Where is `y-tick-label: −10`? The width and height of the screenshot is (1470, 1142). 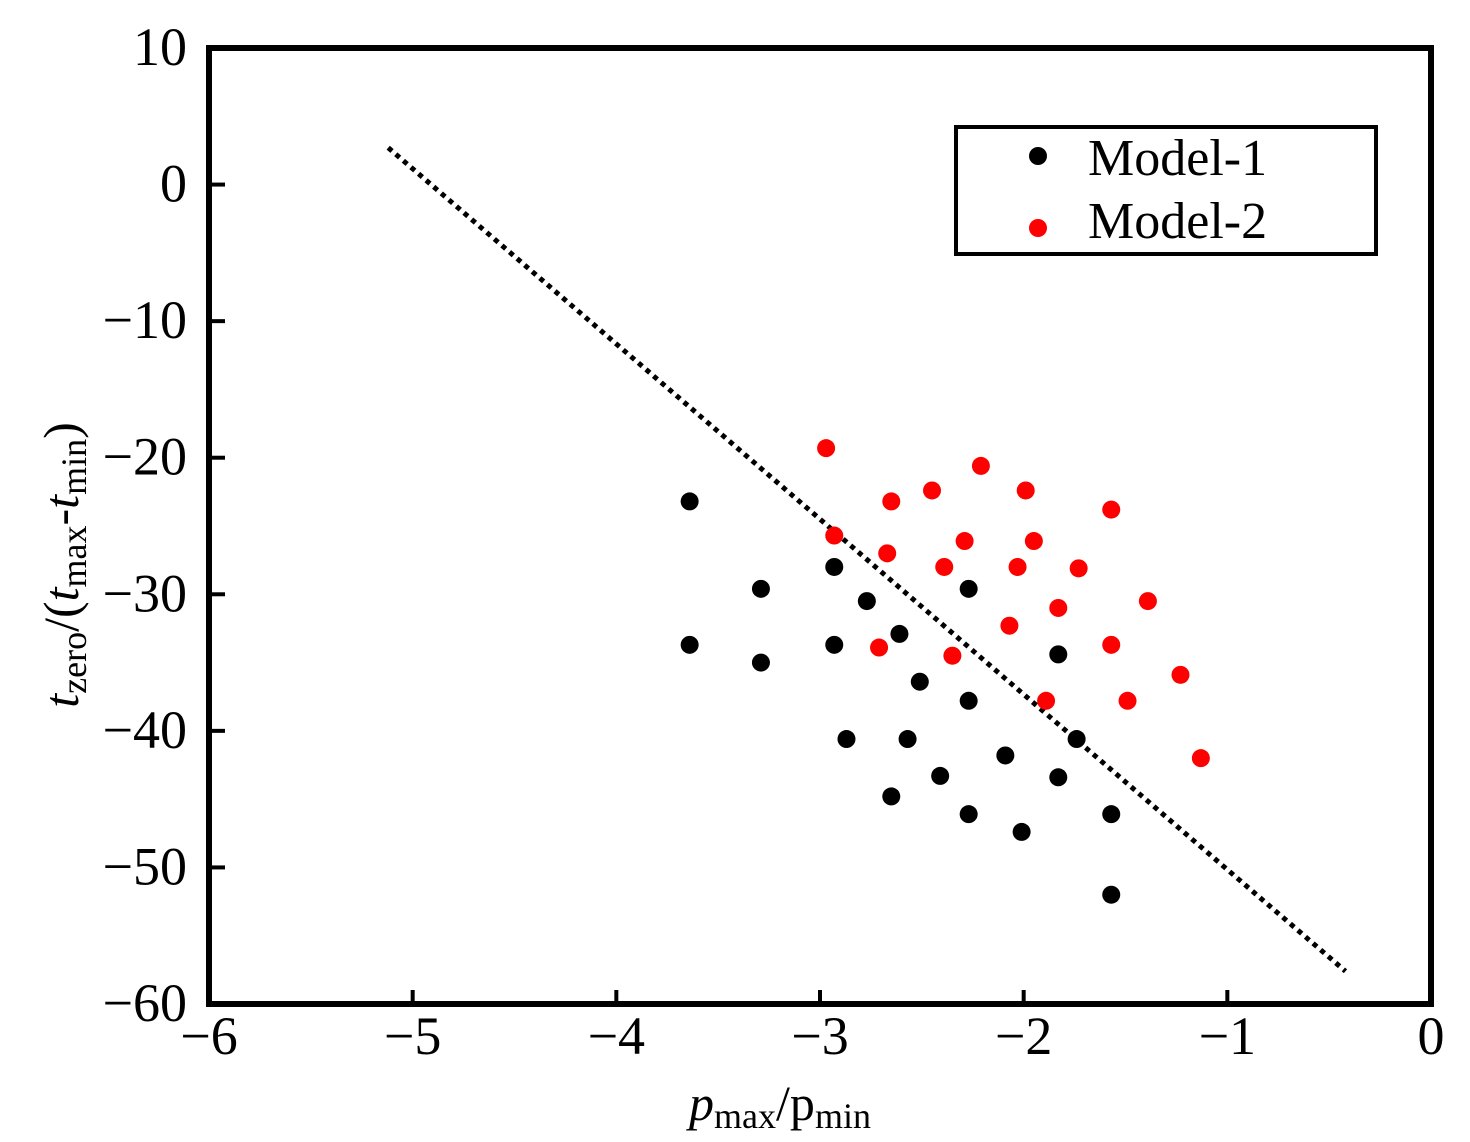
y-tick-label: −10 is located at coordinates (145, 320).